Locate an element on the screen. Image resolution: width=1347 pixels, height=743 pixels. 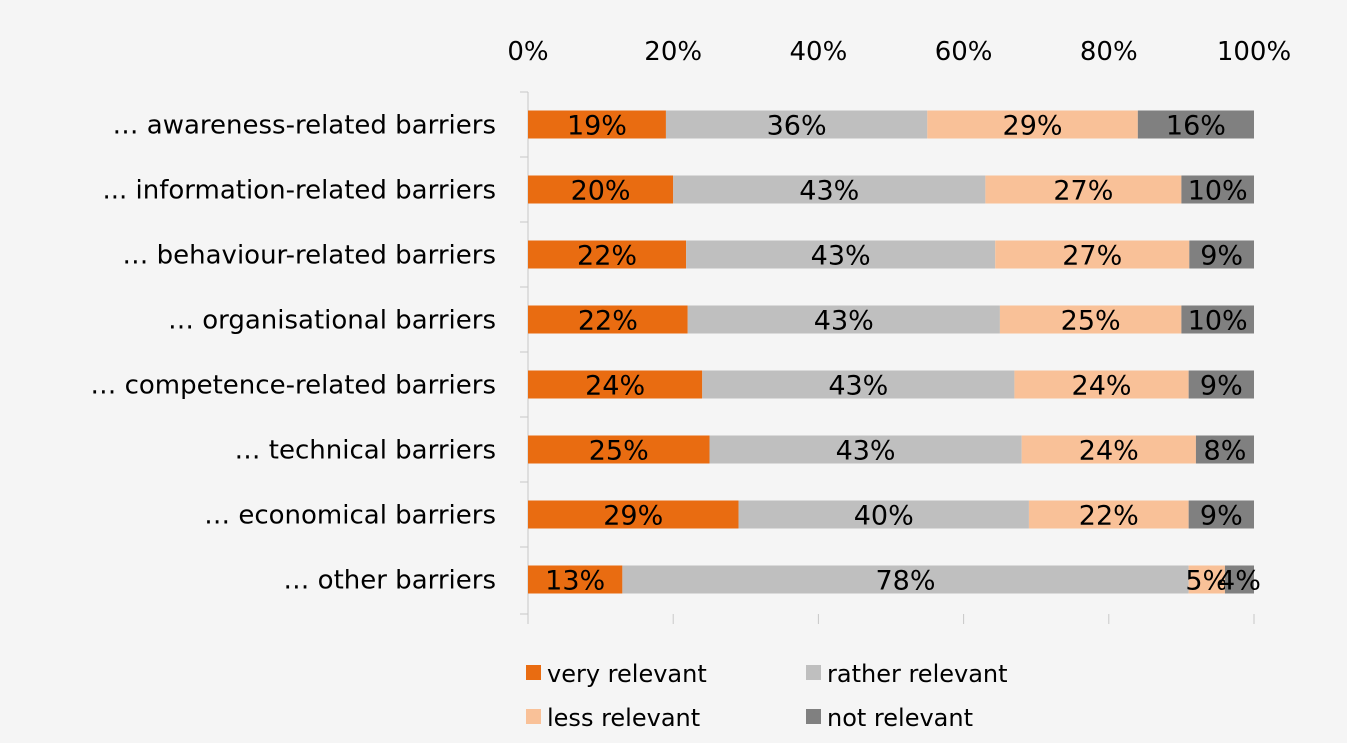
bar-value-label: 40% is located at coordinates (884, 516).